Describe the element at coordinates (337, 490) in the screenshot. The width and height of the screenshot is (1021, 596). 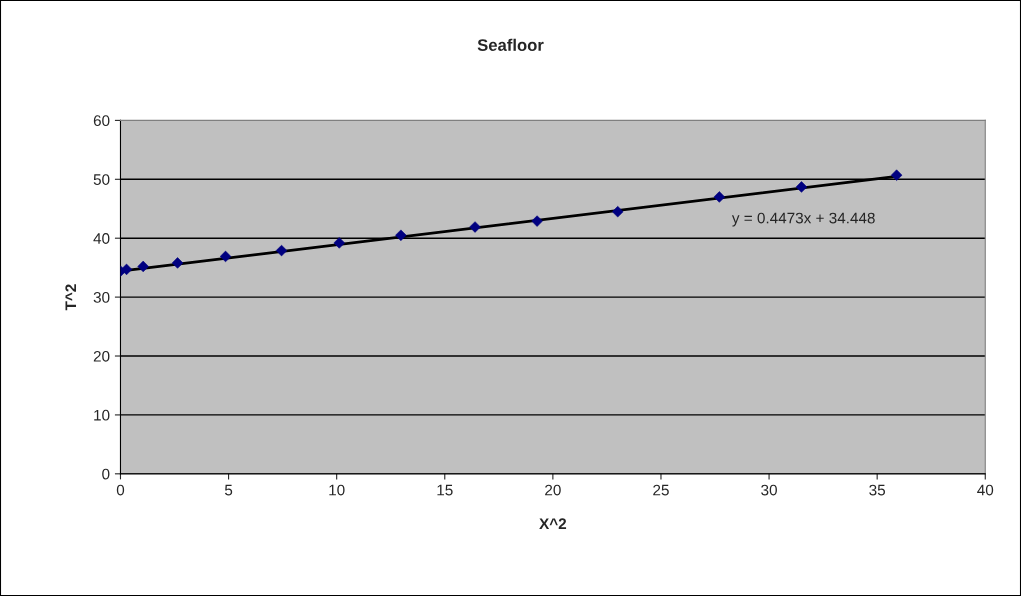
I see `x-tick-label: 10` at that location.